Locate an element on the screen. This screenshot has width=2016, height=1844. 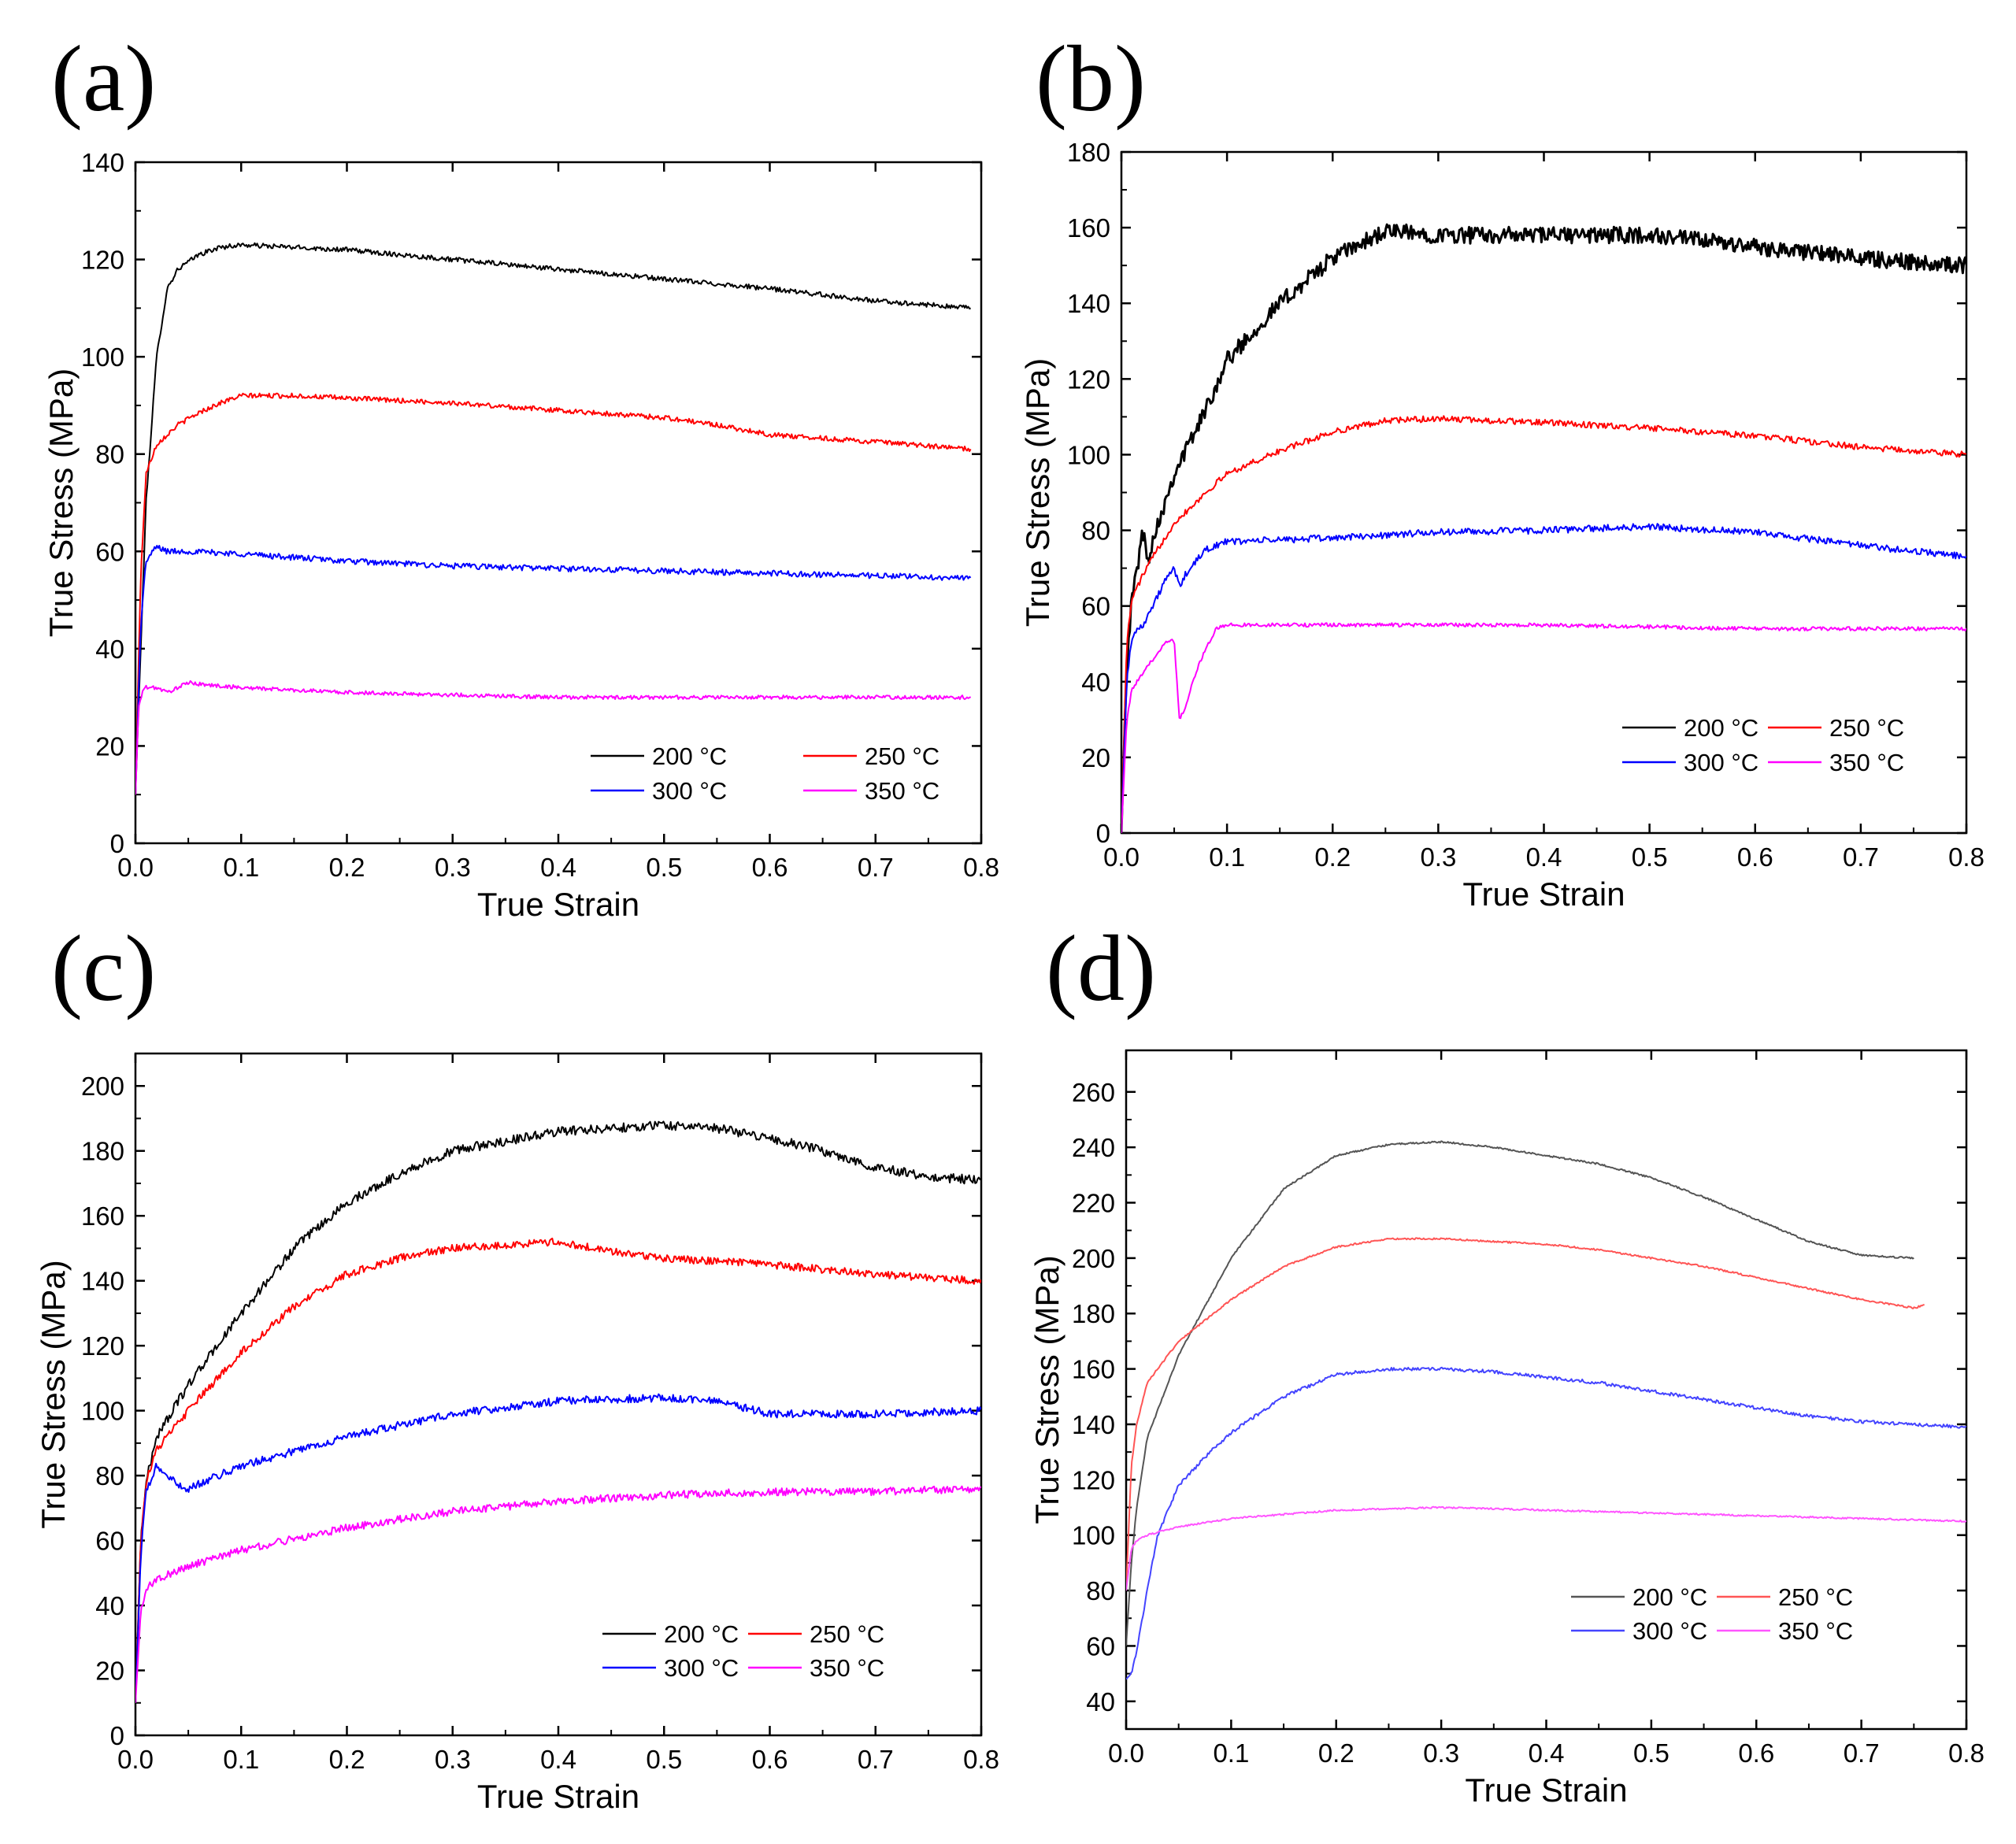
legend-label: 350 °C is located at coordinates (1815, 1631).